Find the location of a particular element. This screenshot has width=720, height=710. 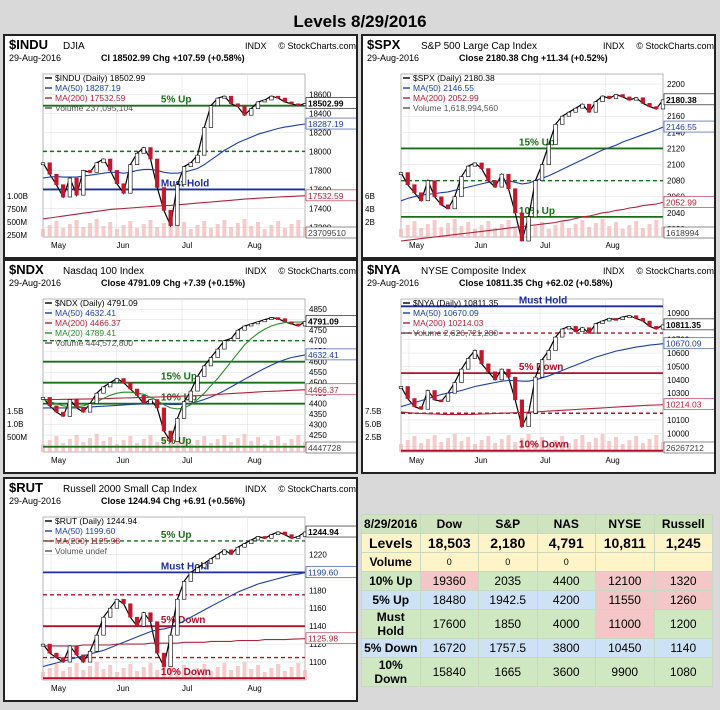

chart-quote: Close 1244.94 Chg +6.91 (+0.56%) is located at coordinates (173, 501).